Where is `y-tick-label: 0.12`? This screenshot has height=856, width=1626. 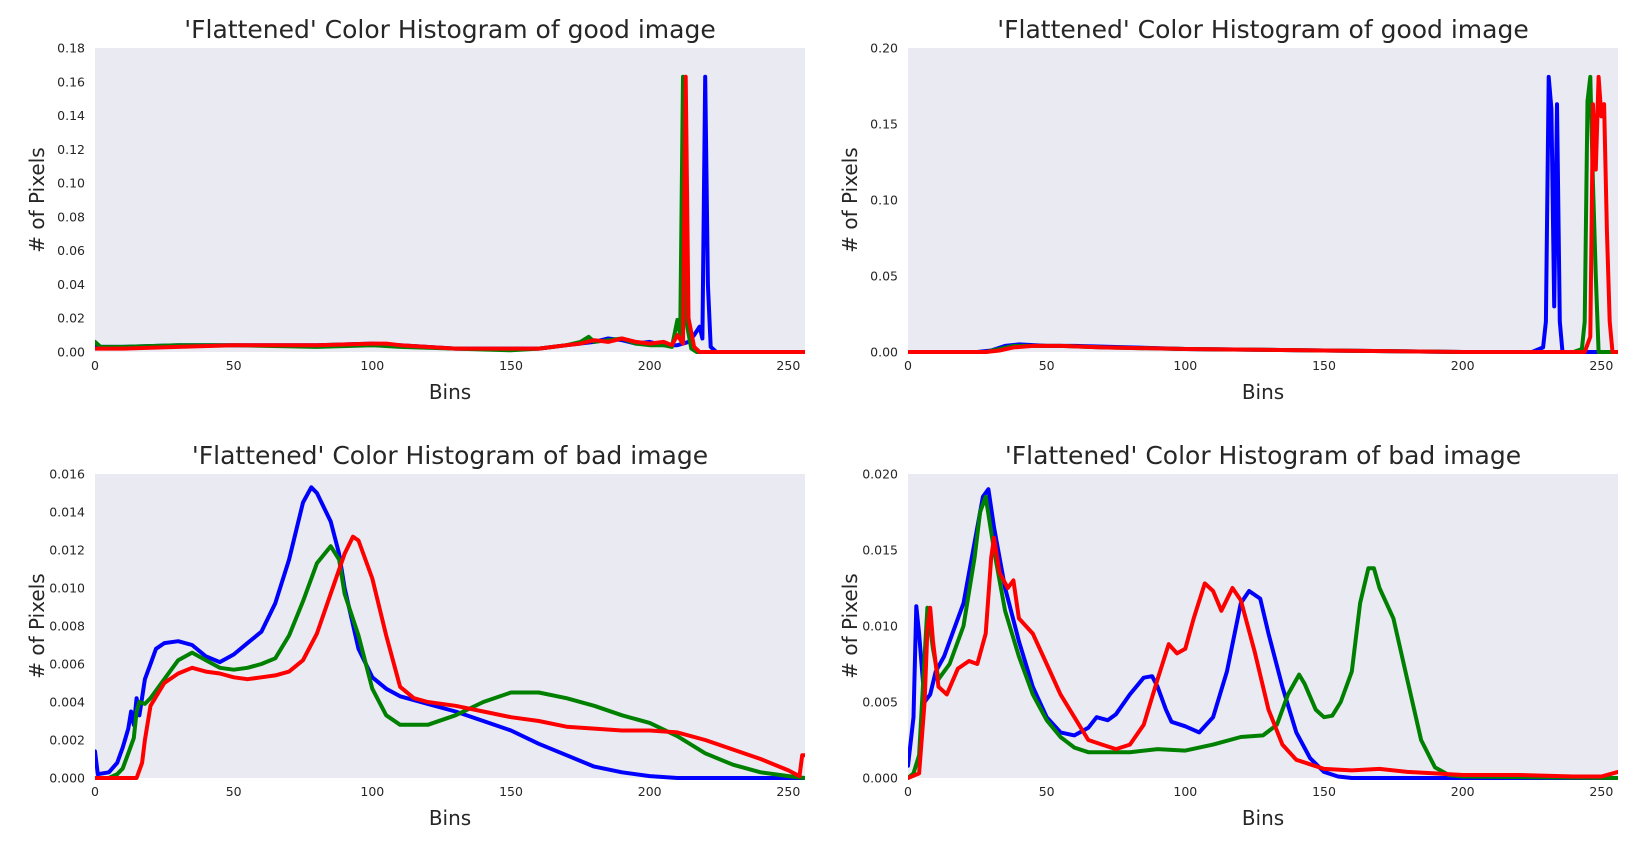 y-tick-label: 0.12 is located at coordinates (71, 149).